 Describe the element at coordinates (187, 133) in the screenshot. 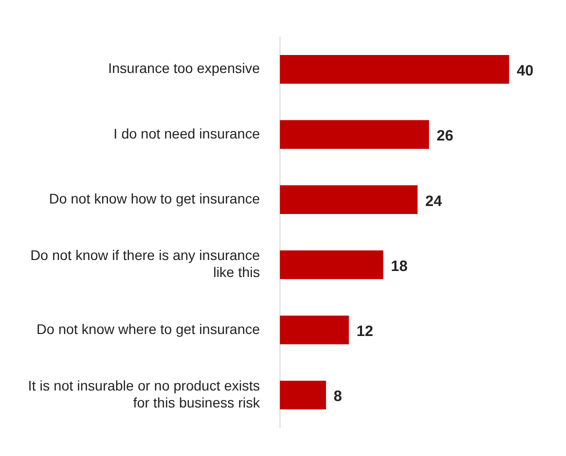

I see `y-tick-label: I do not need insurance` at that location.